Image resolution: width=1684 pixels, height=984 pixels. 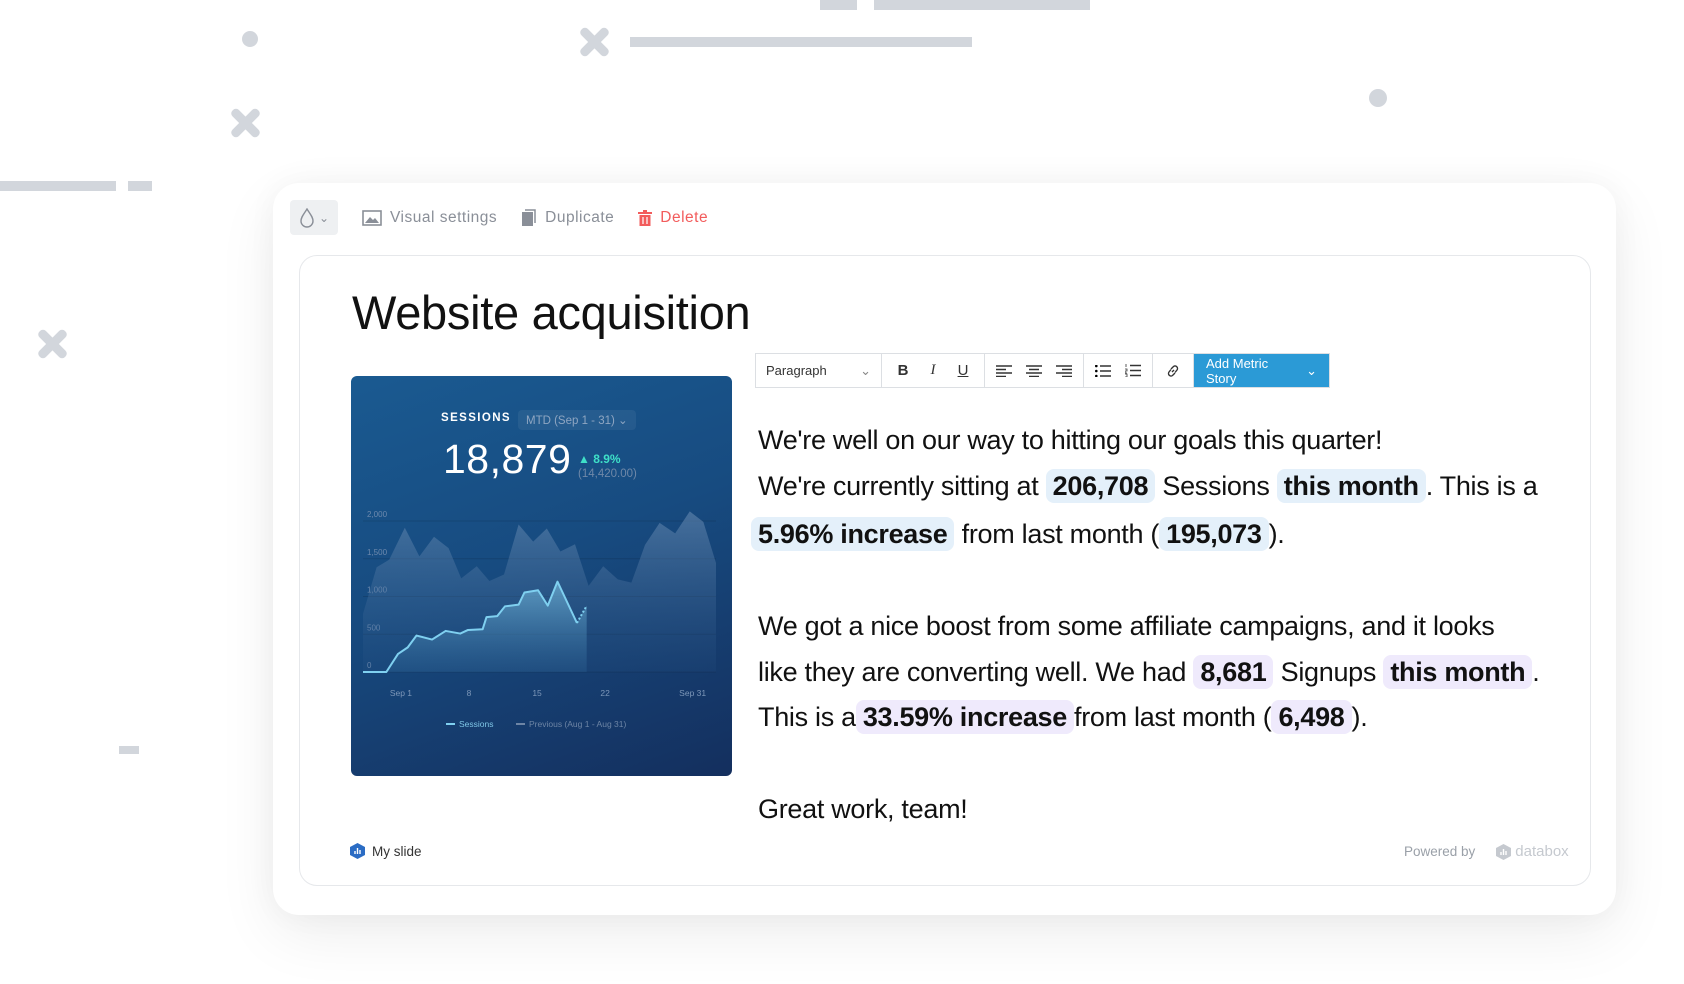 I want to click on add-metric-story-button: Add Metric Story ⌄, so click(x=1261, y=370).